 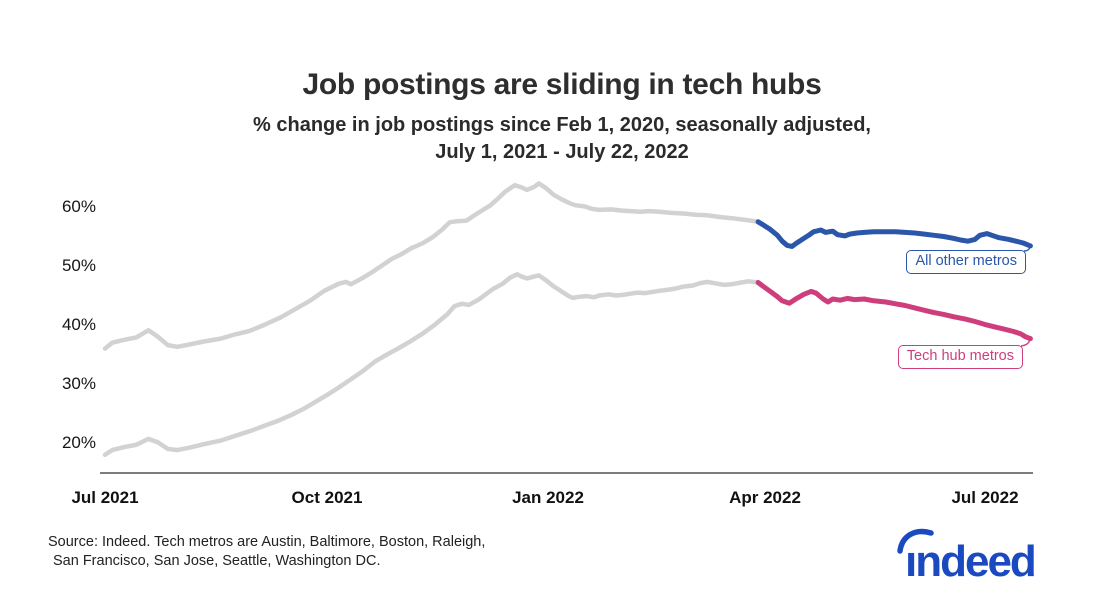 What do you see at coordinates (894, 311) in the screenshot?
I see `series-1-accent` at bounding box center [894, 311].